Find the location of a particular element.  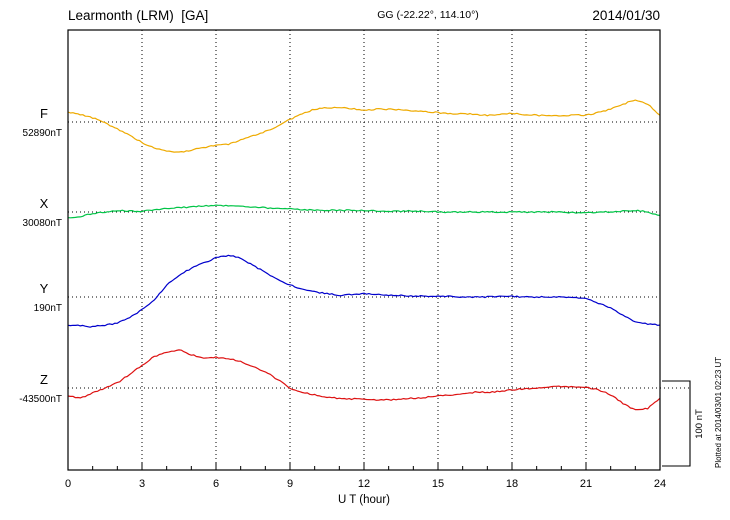

trace-X is located at coordinates (364, 211).